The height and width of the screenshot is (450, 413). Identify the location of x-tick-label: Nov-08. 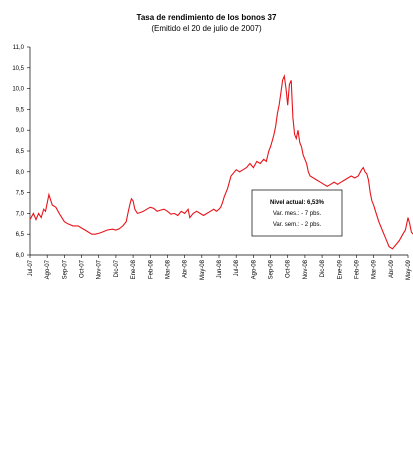
(306, 269).